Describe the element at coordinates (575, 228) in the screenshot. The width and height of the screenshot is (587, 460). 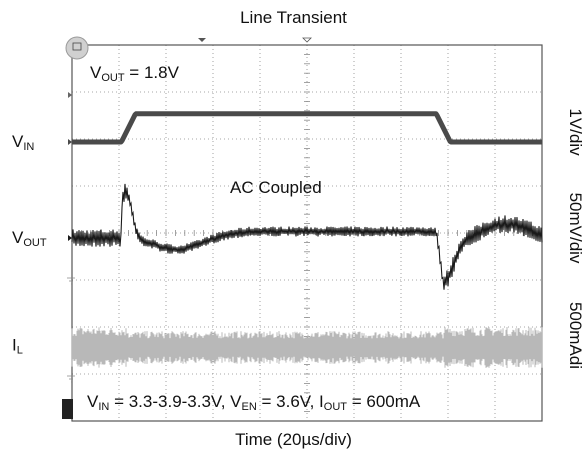
I see `scale-label-vout: 50mV/div` at that location.